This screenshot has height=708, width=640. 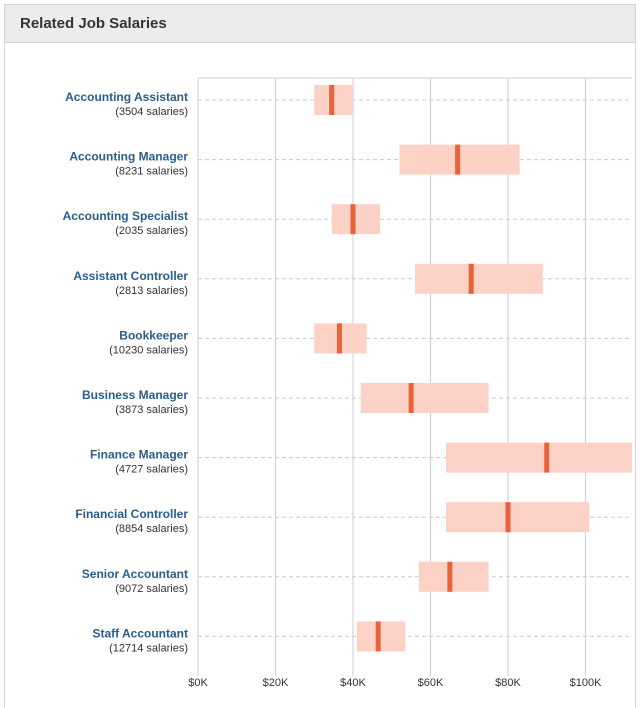 I want to click on salary-count-label: (12714 salaries), so click(x=148, y=648).